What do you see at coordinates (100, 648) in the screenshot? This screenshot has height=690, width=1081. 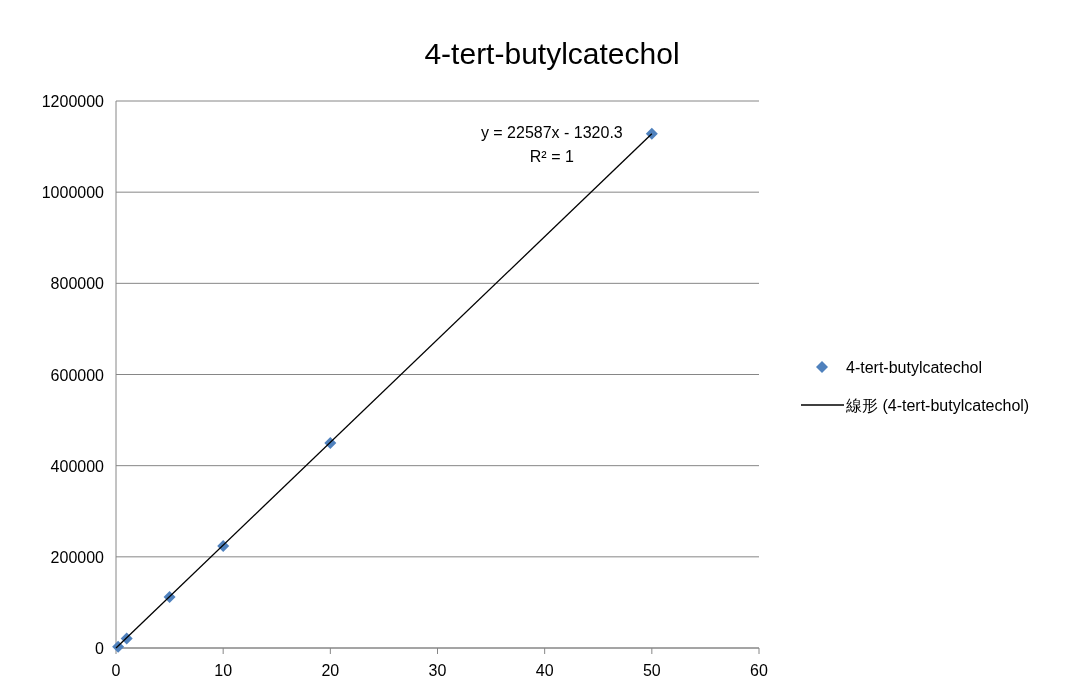 I see `y-tick-label: 0` at bounding box center [100, 648].